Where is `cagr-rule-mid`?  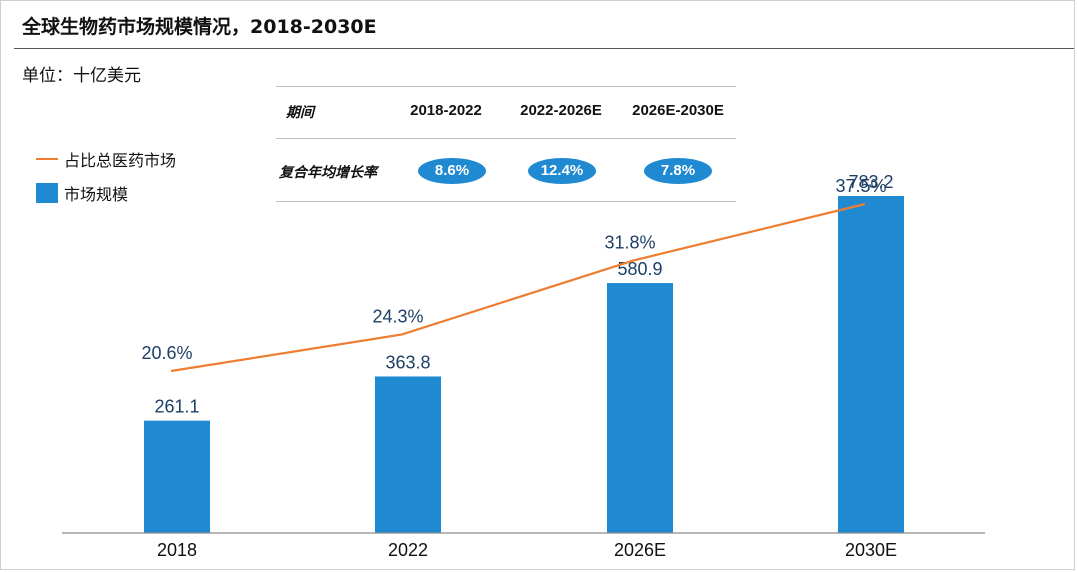
cagr-rule-mid is located at coordinates (506, 138).